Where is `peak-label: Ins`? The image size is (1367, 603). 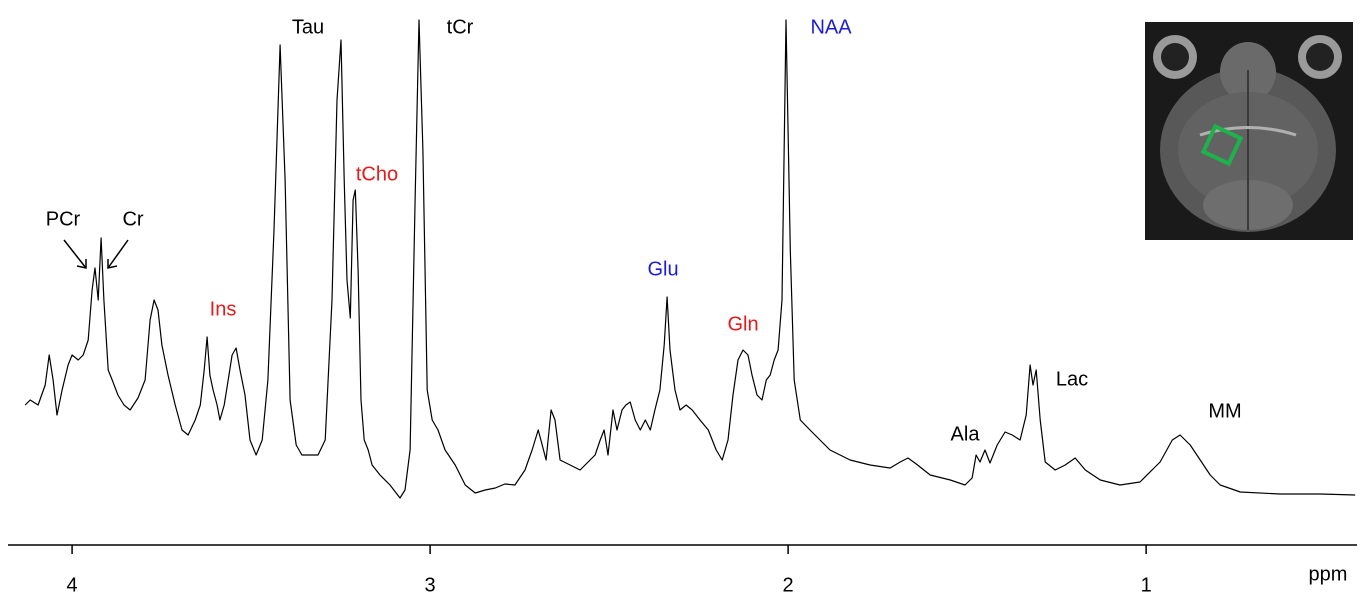 peak-label: Ins is located at coordinates (223, 309).